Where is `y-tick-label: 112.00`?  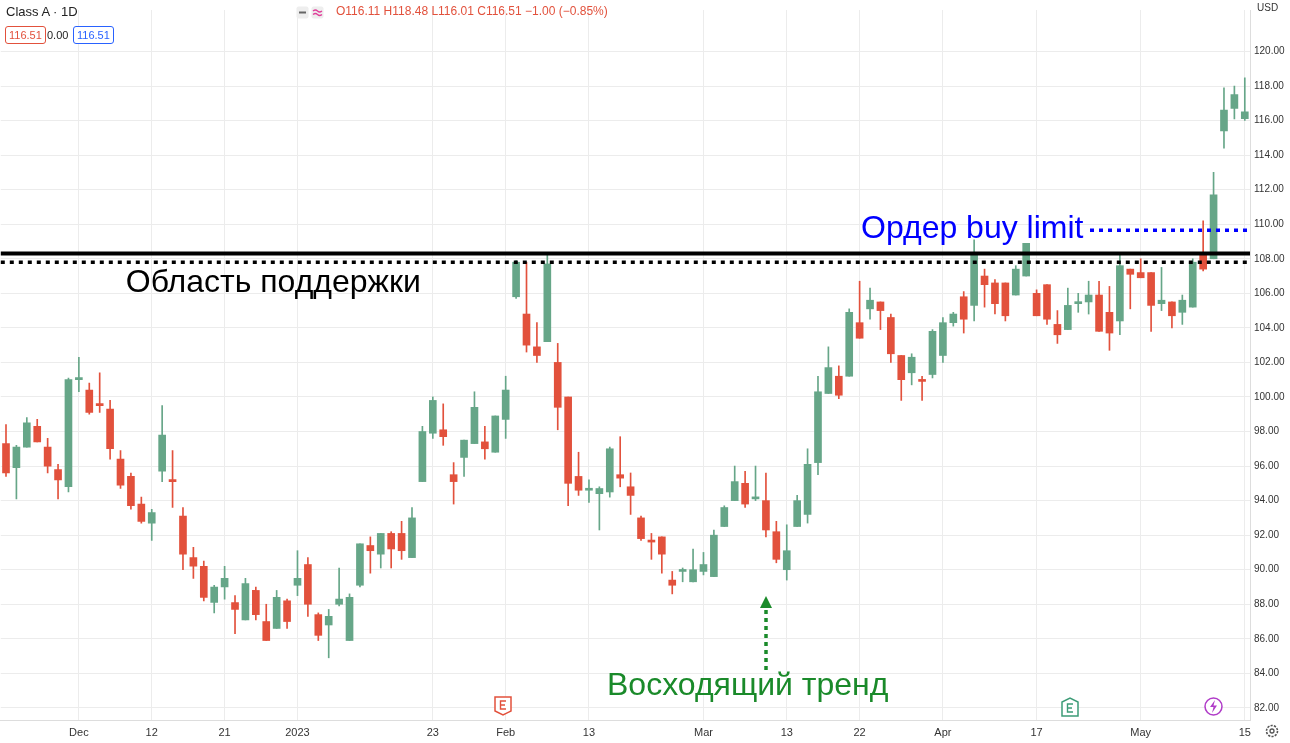 y-tick-label: 112.00 is located at coordinates (1269, 189).